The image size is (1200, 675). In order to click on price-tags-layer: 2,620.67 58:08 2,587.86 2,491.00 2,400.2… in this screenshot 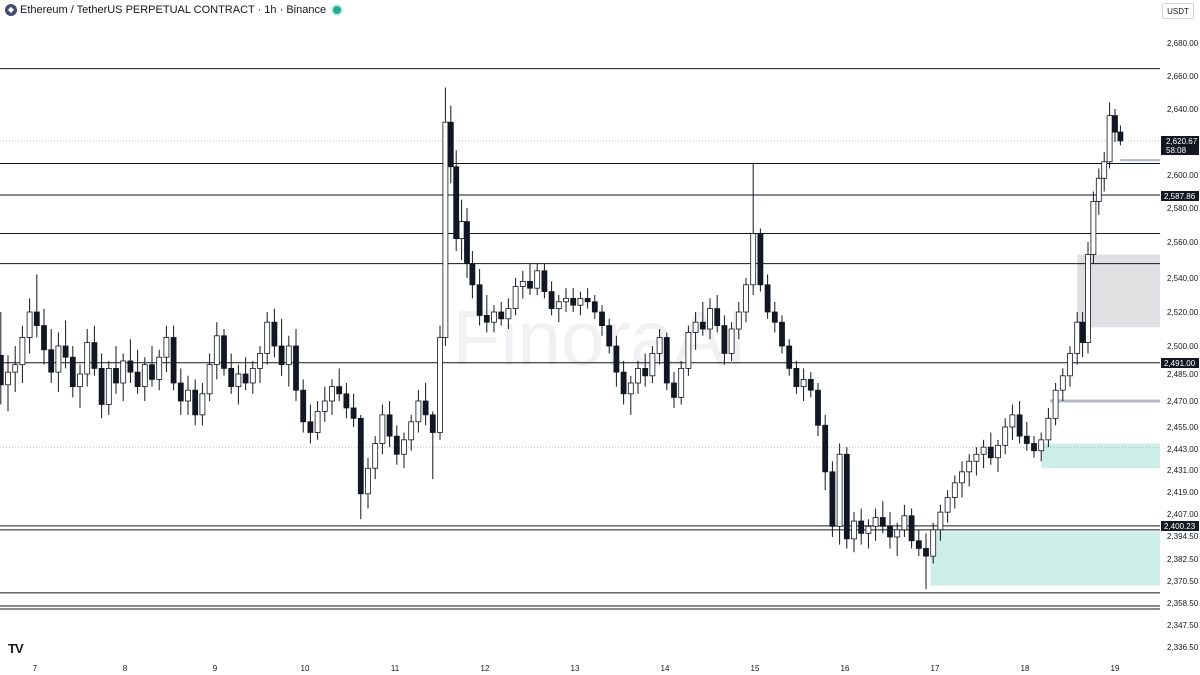, I will do `click(1180, 333)`.